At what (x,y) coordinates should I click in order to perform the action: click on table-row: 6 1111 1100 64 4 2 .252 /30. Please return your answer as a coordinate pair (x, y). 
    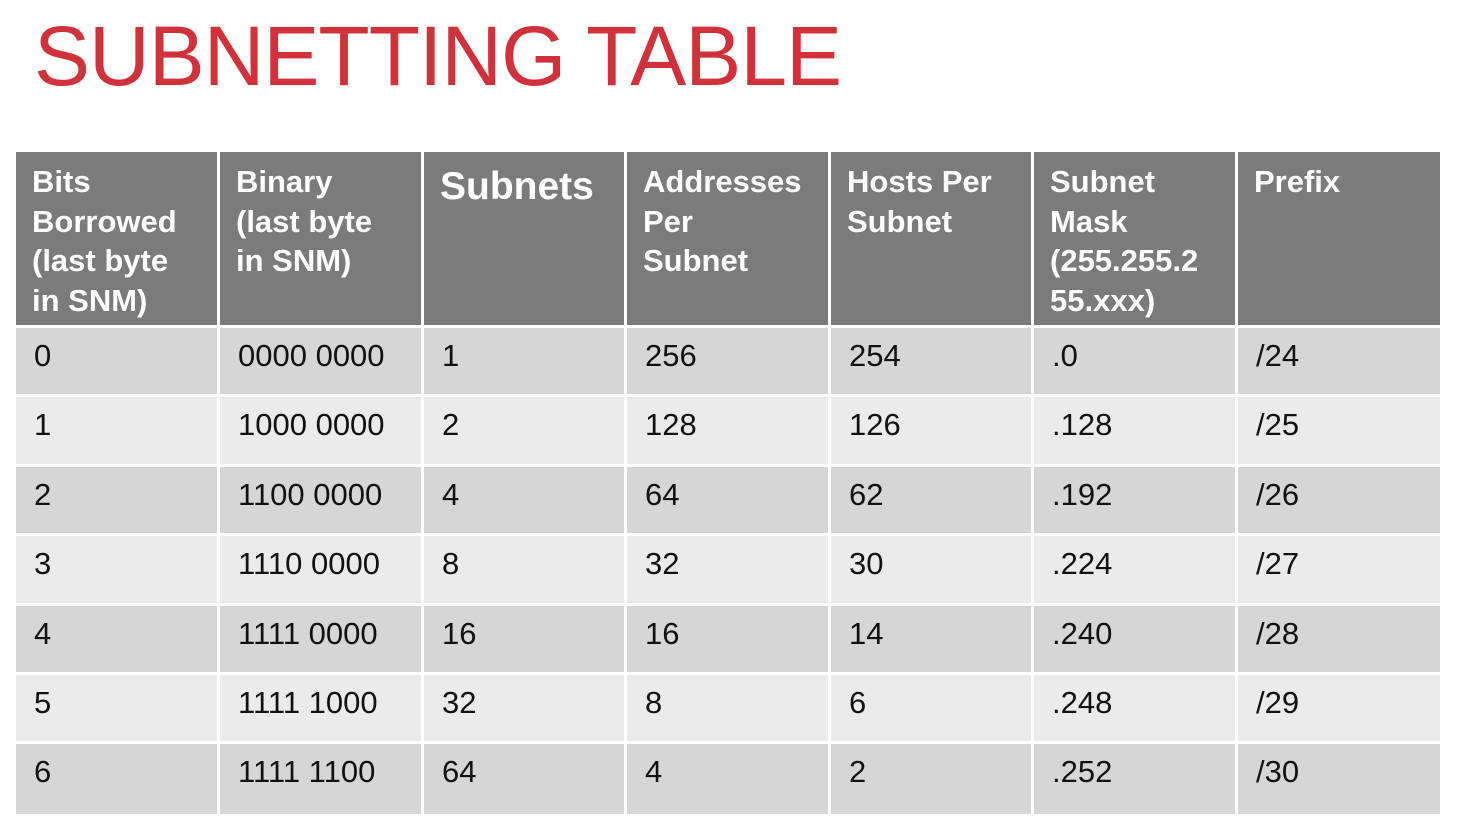
    Looking at the image, I should click on (728, 779).